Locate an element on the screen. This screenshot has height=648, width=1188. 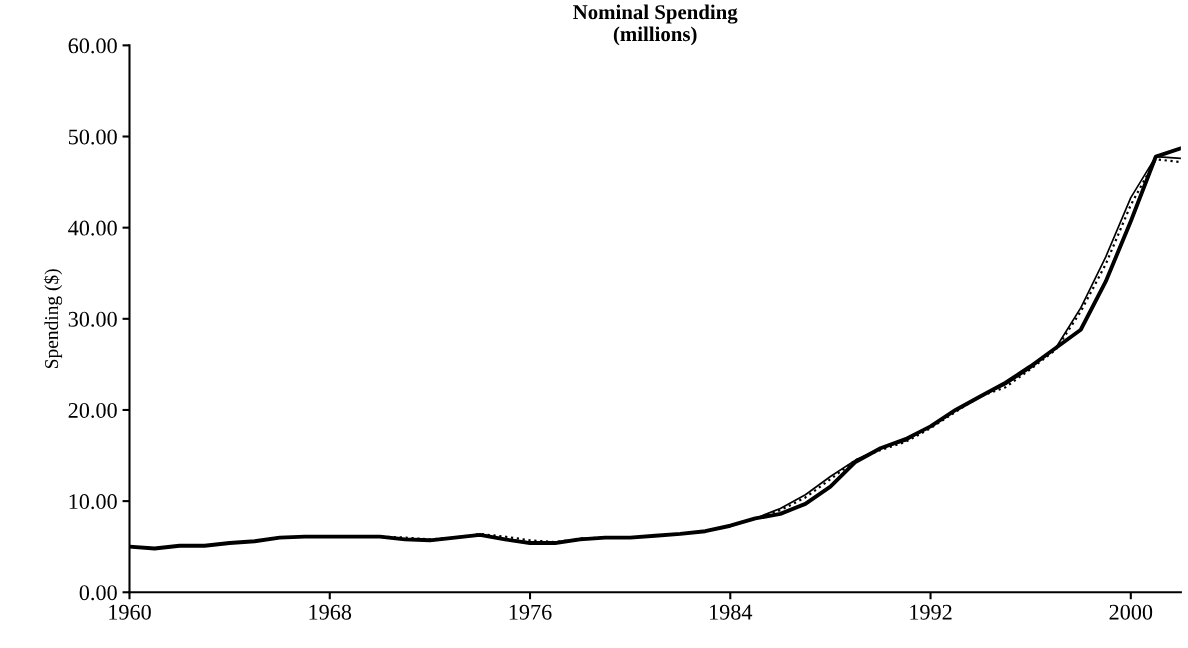
y-tick-label: 20.00 is located at coordinates (92, 410).